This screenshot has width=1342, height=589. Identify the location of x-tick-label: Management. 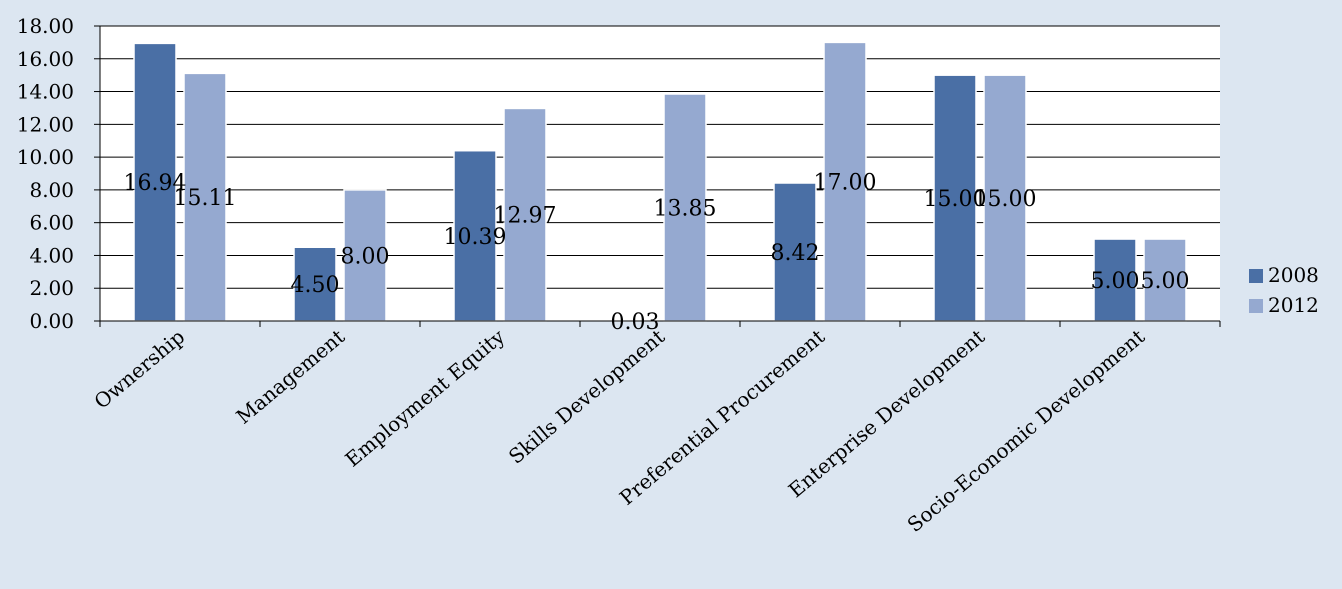
(290, 376).